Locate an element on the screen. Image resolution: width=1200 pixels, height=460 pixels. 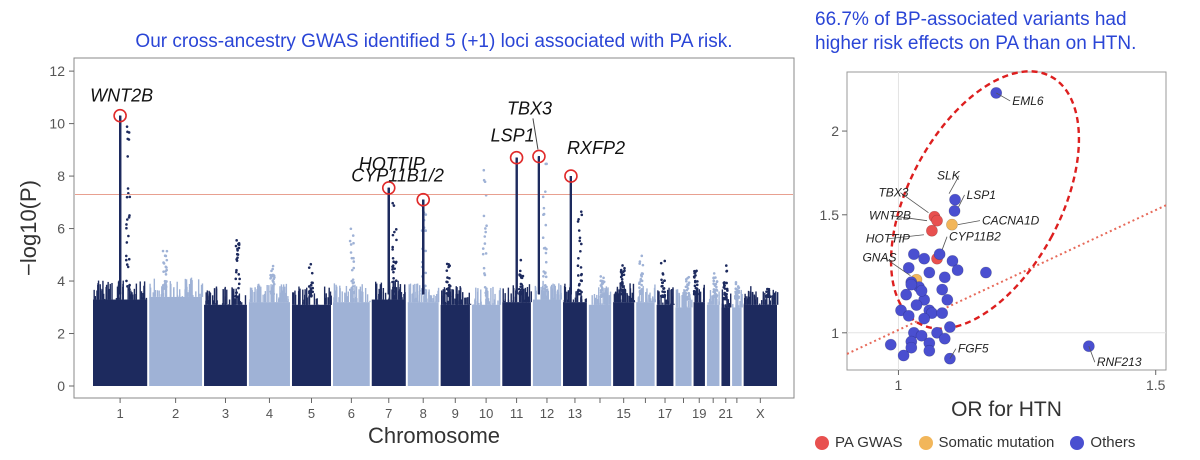
chromosome-15-peak-point is located at coordinates (622, 291).